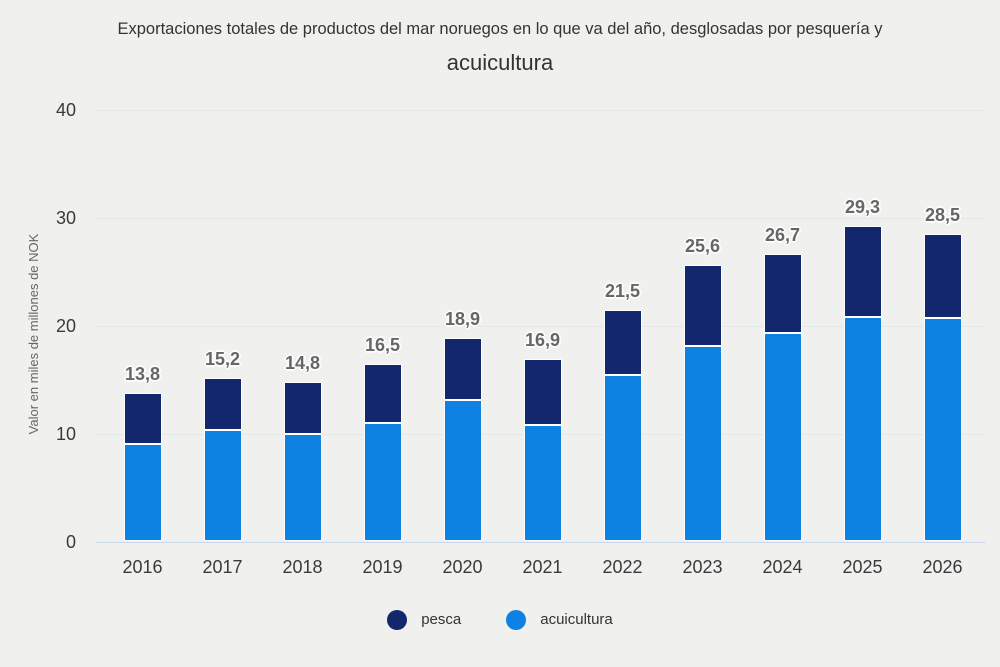  Describe the element at coordinates (942, 215) in the screenshot. I see `bar-total-label-2026: 28,5` at that location.